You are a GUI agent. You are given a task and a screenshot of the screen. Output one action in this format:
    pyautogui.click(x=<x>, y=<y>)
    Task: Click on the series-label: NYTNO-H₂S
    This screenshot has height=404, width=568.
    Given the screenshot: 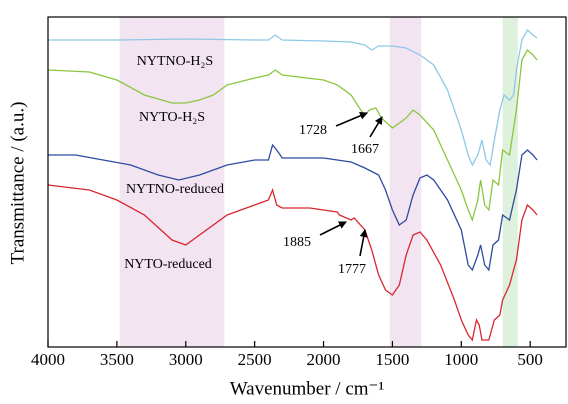 What is the action you would take?
    pyautogui.click(x=175, y=61)
    